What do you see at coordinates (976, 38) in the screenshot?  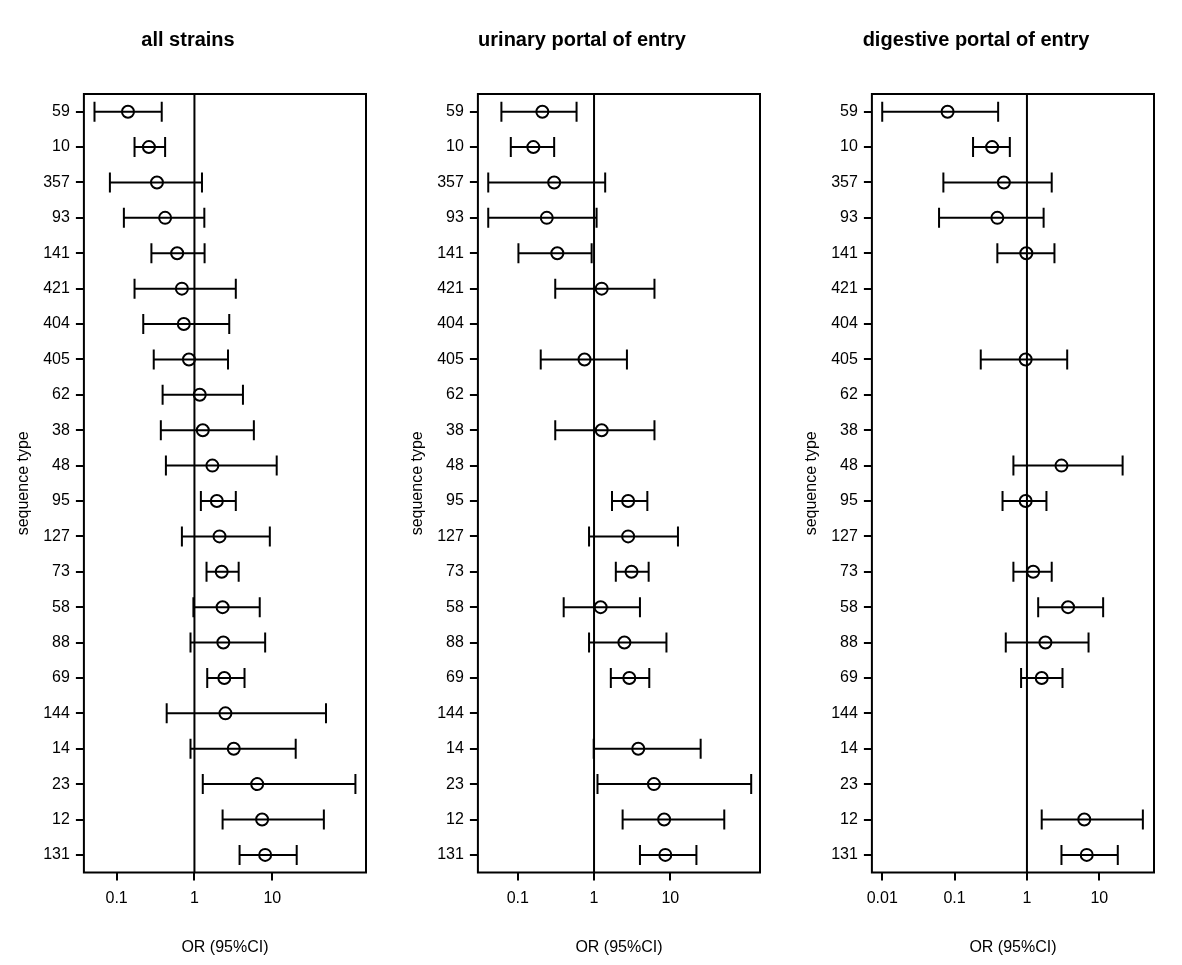 I see `chart-title: digestive portal of entry` at bounding box center [976, 38].